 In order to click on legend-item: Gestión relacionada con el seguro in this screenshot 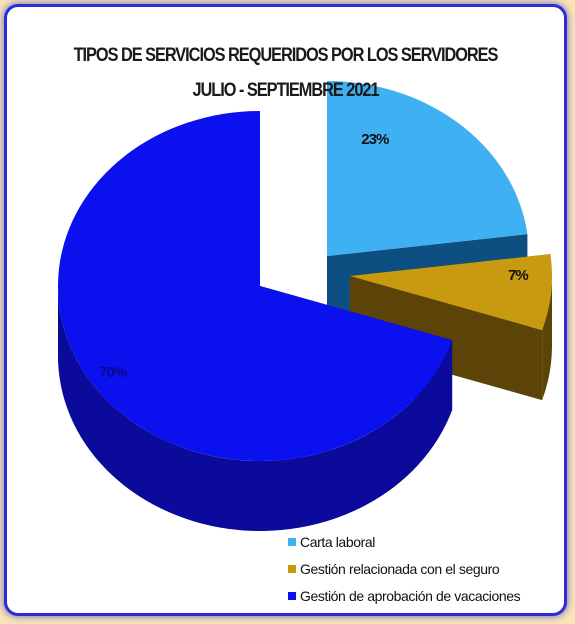, I will do `click(404, 568)`.